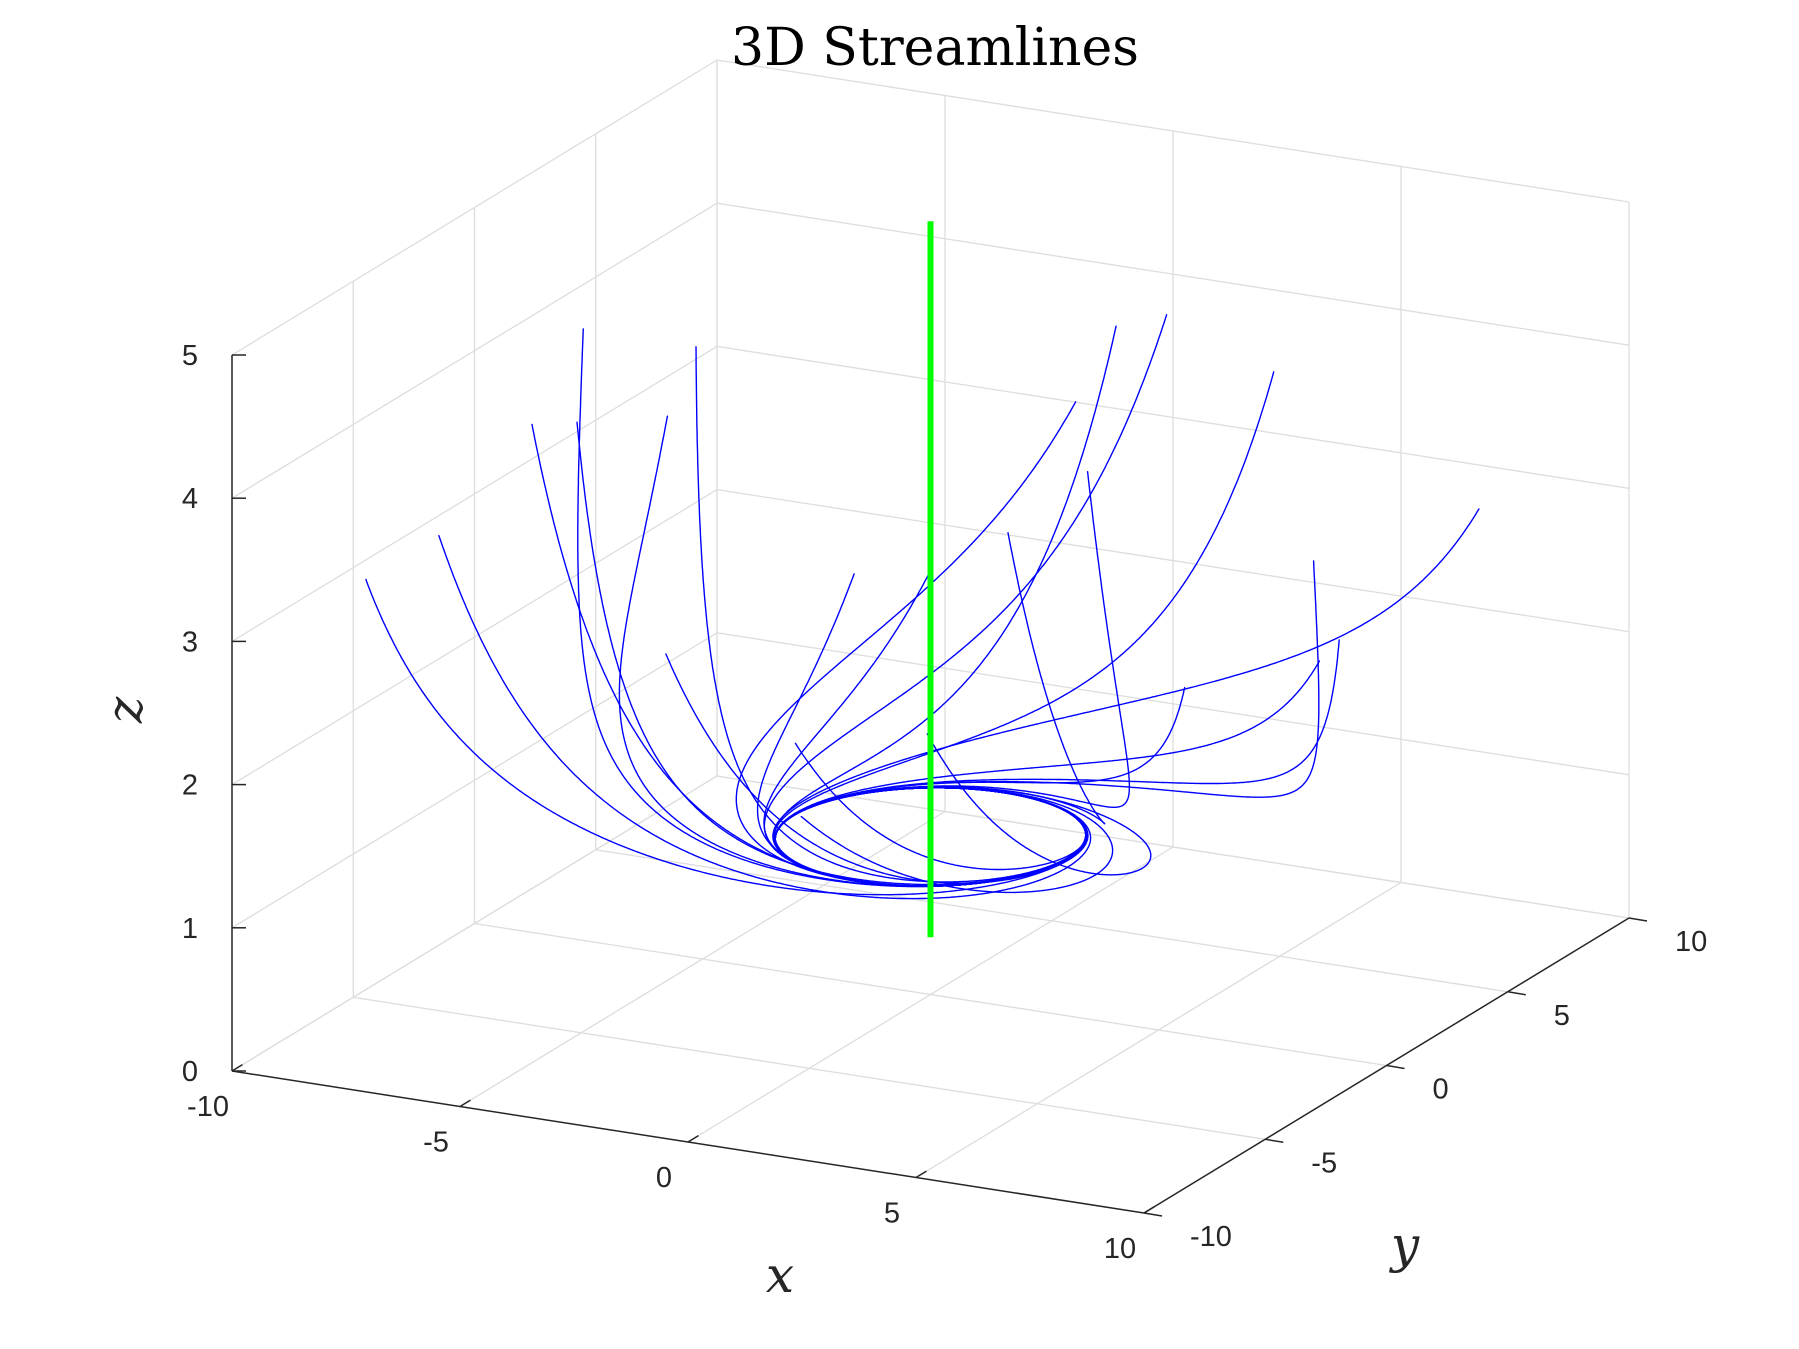 This screenshot has height=1349, width=1799. What do you see at coordinates (190, 642) in the screenshot?
I see `z-tick-label: 3` at bounding box center [190, 642].